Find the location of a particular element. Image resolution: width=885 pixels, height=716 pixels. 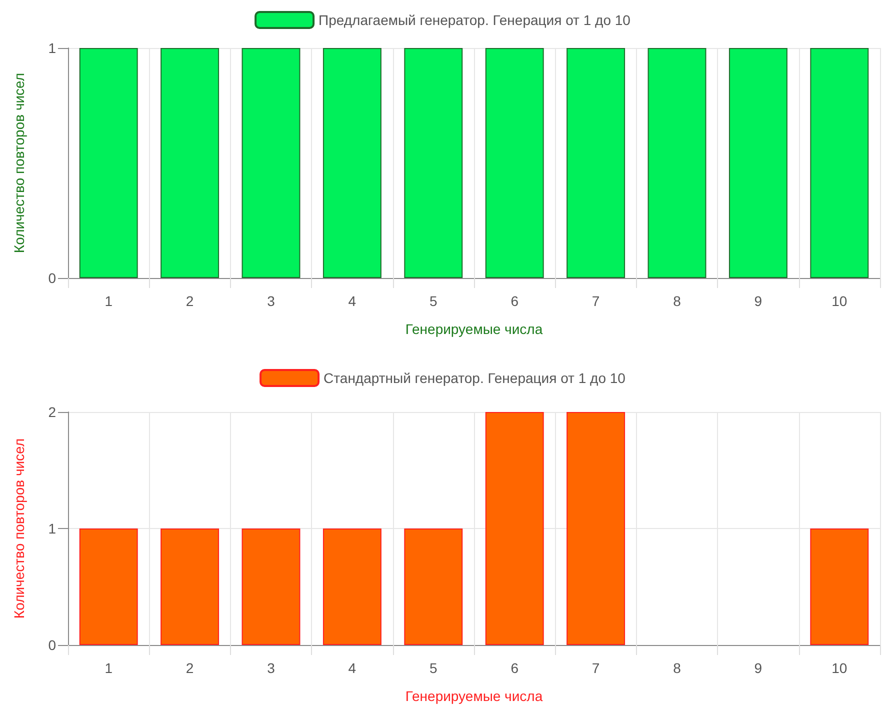

y-tick-label: 2 is located at coordinates (52, 412).